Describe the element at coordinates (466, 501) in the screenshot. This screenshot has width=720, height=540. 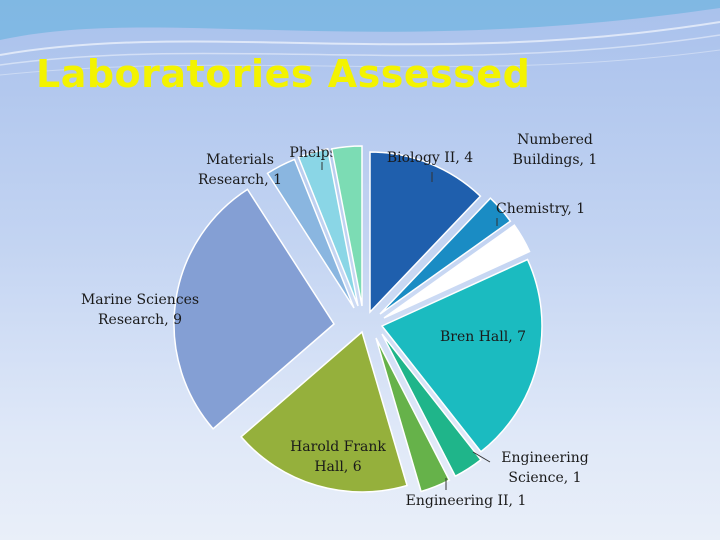
I see `slice-label-5: Engineering II, 1` at that location.